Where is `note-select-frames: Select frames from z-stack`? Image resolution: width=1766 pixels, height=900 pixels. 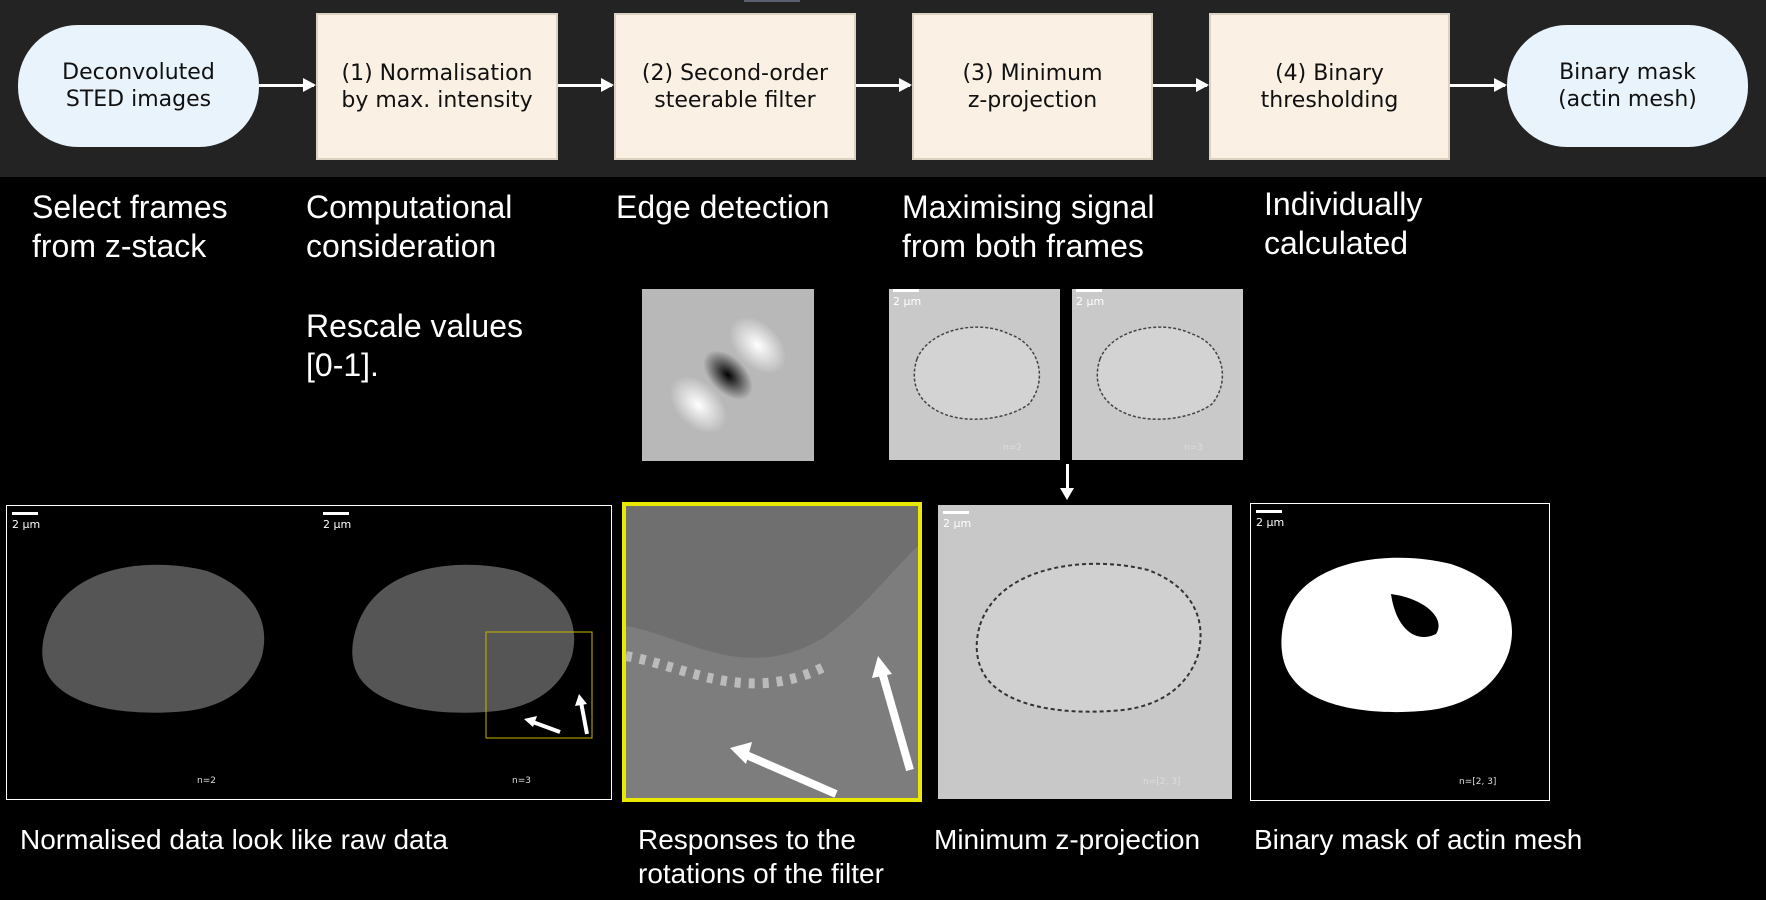
note-select-frames: Select frames from z-stack is located at coordinates (130, 227).